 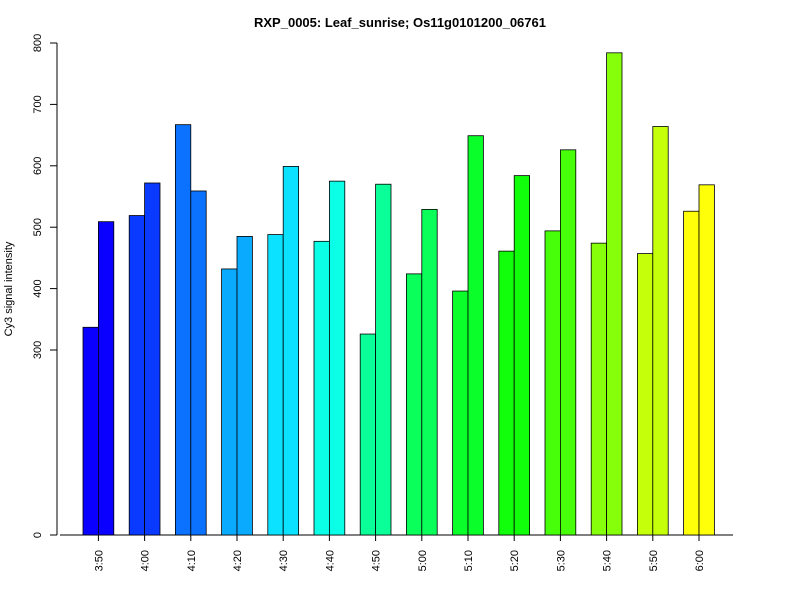 What do you see at coordinates (146, 560) in the screenshot?
I see `x-tick-label: 4:00` at bounding box center [146, 560].